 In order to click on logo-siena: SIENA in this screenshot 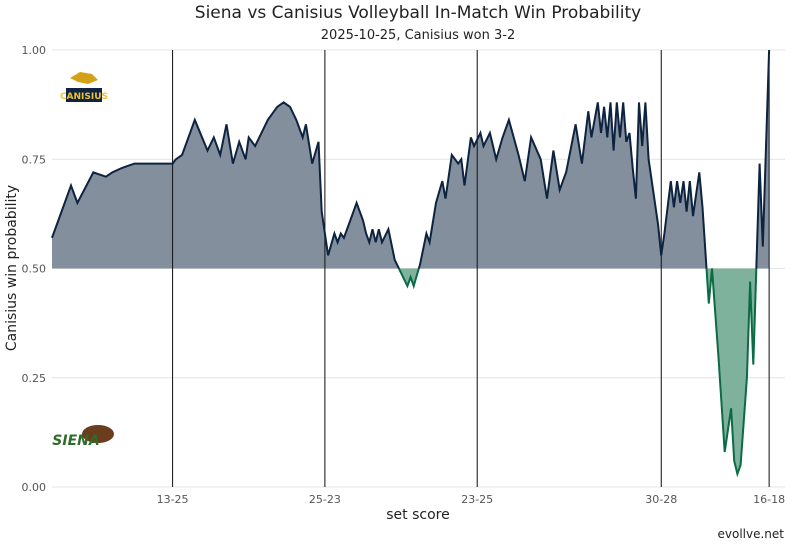, I will do `click(83, 437)`.